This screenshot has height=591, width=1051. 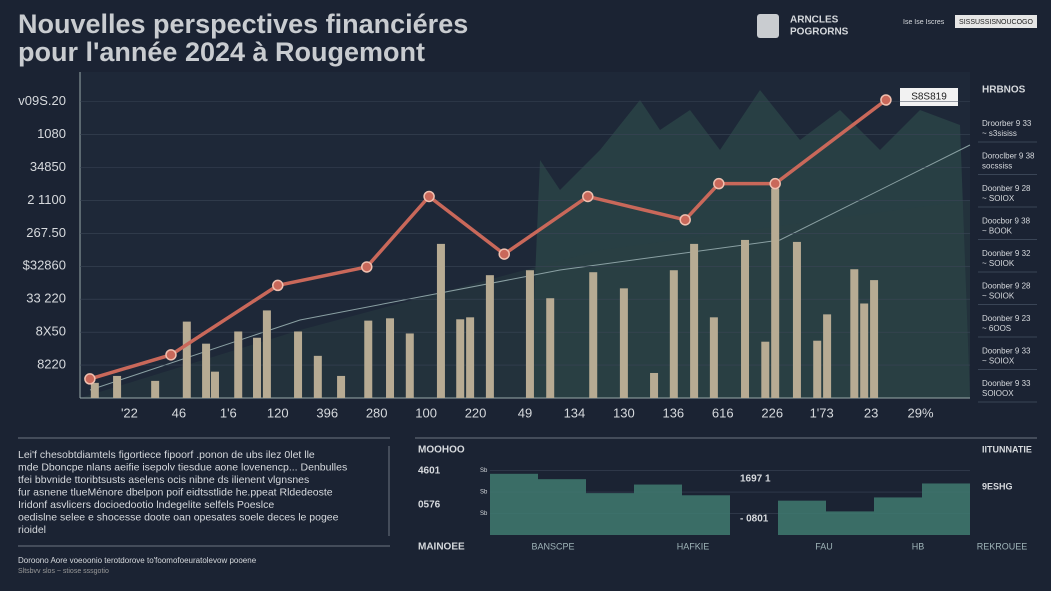 I want to click on side-item: SOIOOX, so click(x=998, y=393).